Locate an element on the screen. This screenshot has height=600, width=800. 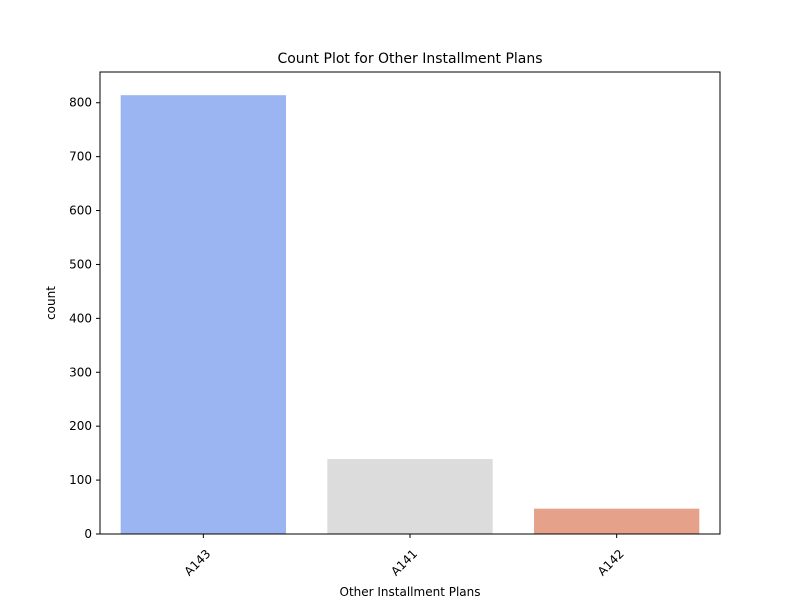
y-tick-label: 100 is located at coordinates (80, 480).